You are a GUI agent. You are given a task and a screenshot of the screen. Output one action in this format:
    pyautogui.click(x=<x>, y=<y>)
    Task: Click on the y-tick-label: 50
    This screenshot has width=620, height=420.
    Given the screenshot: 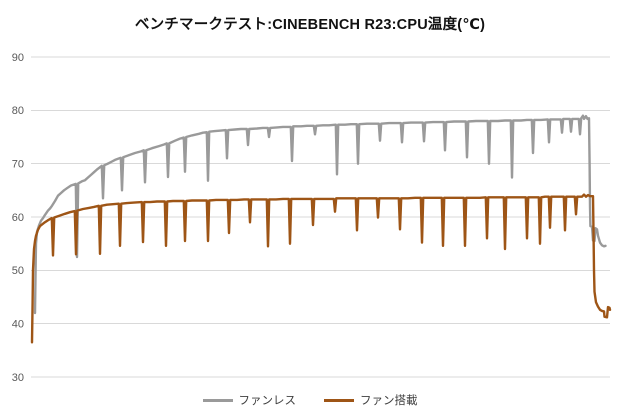 What is the action you would take?
    pyautogui.click(x=18, y=271)
    